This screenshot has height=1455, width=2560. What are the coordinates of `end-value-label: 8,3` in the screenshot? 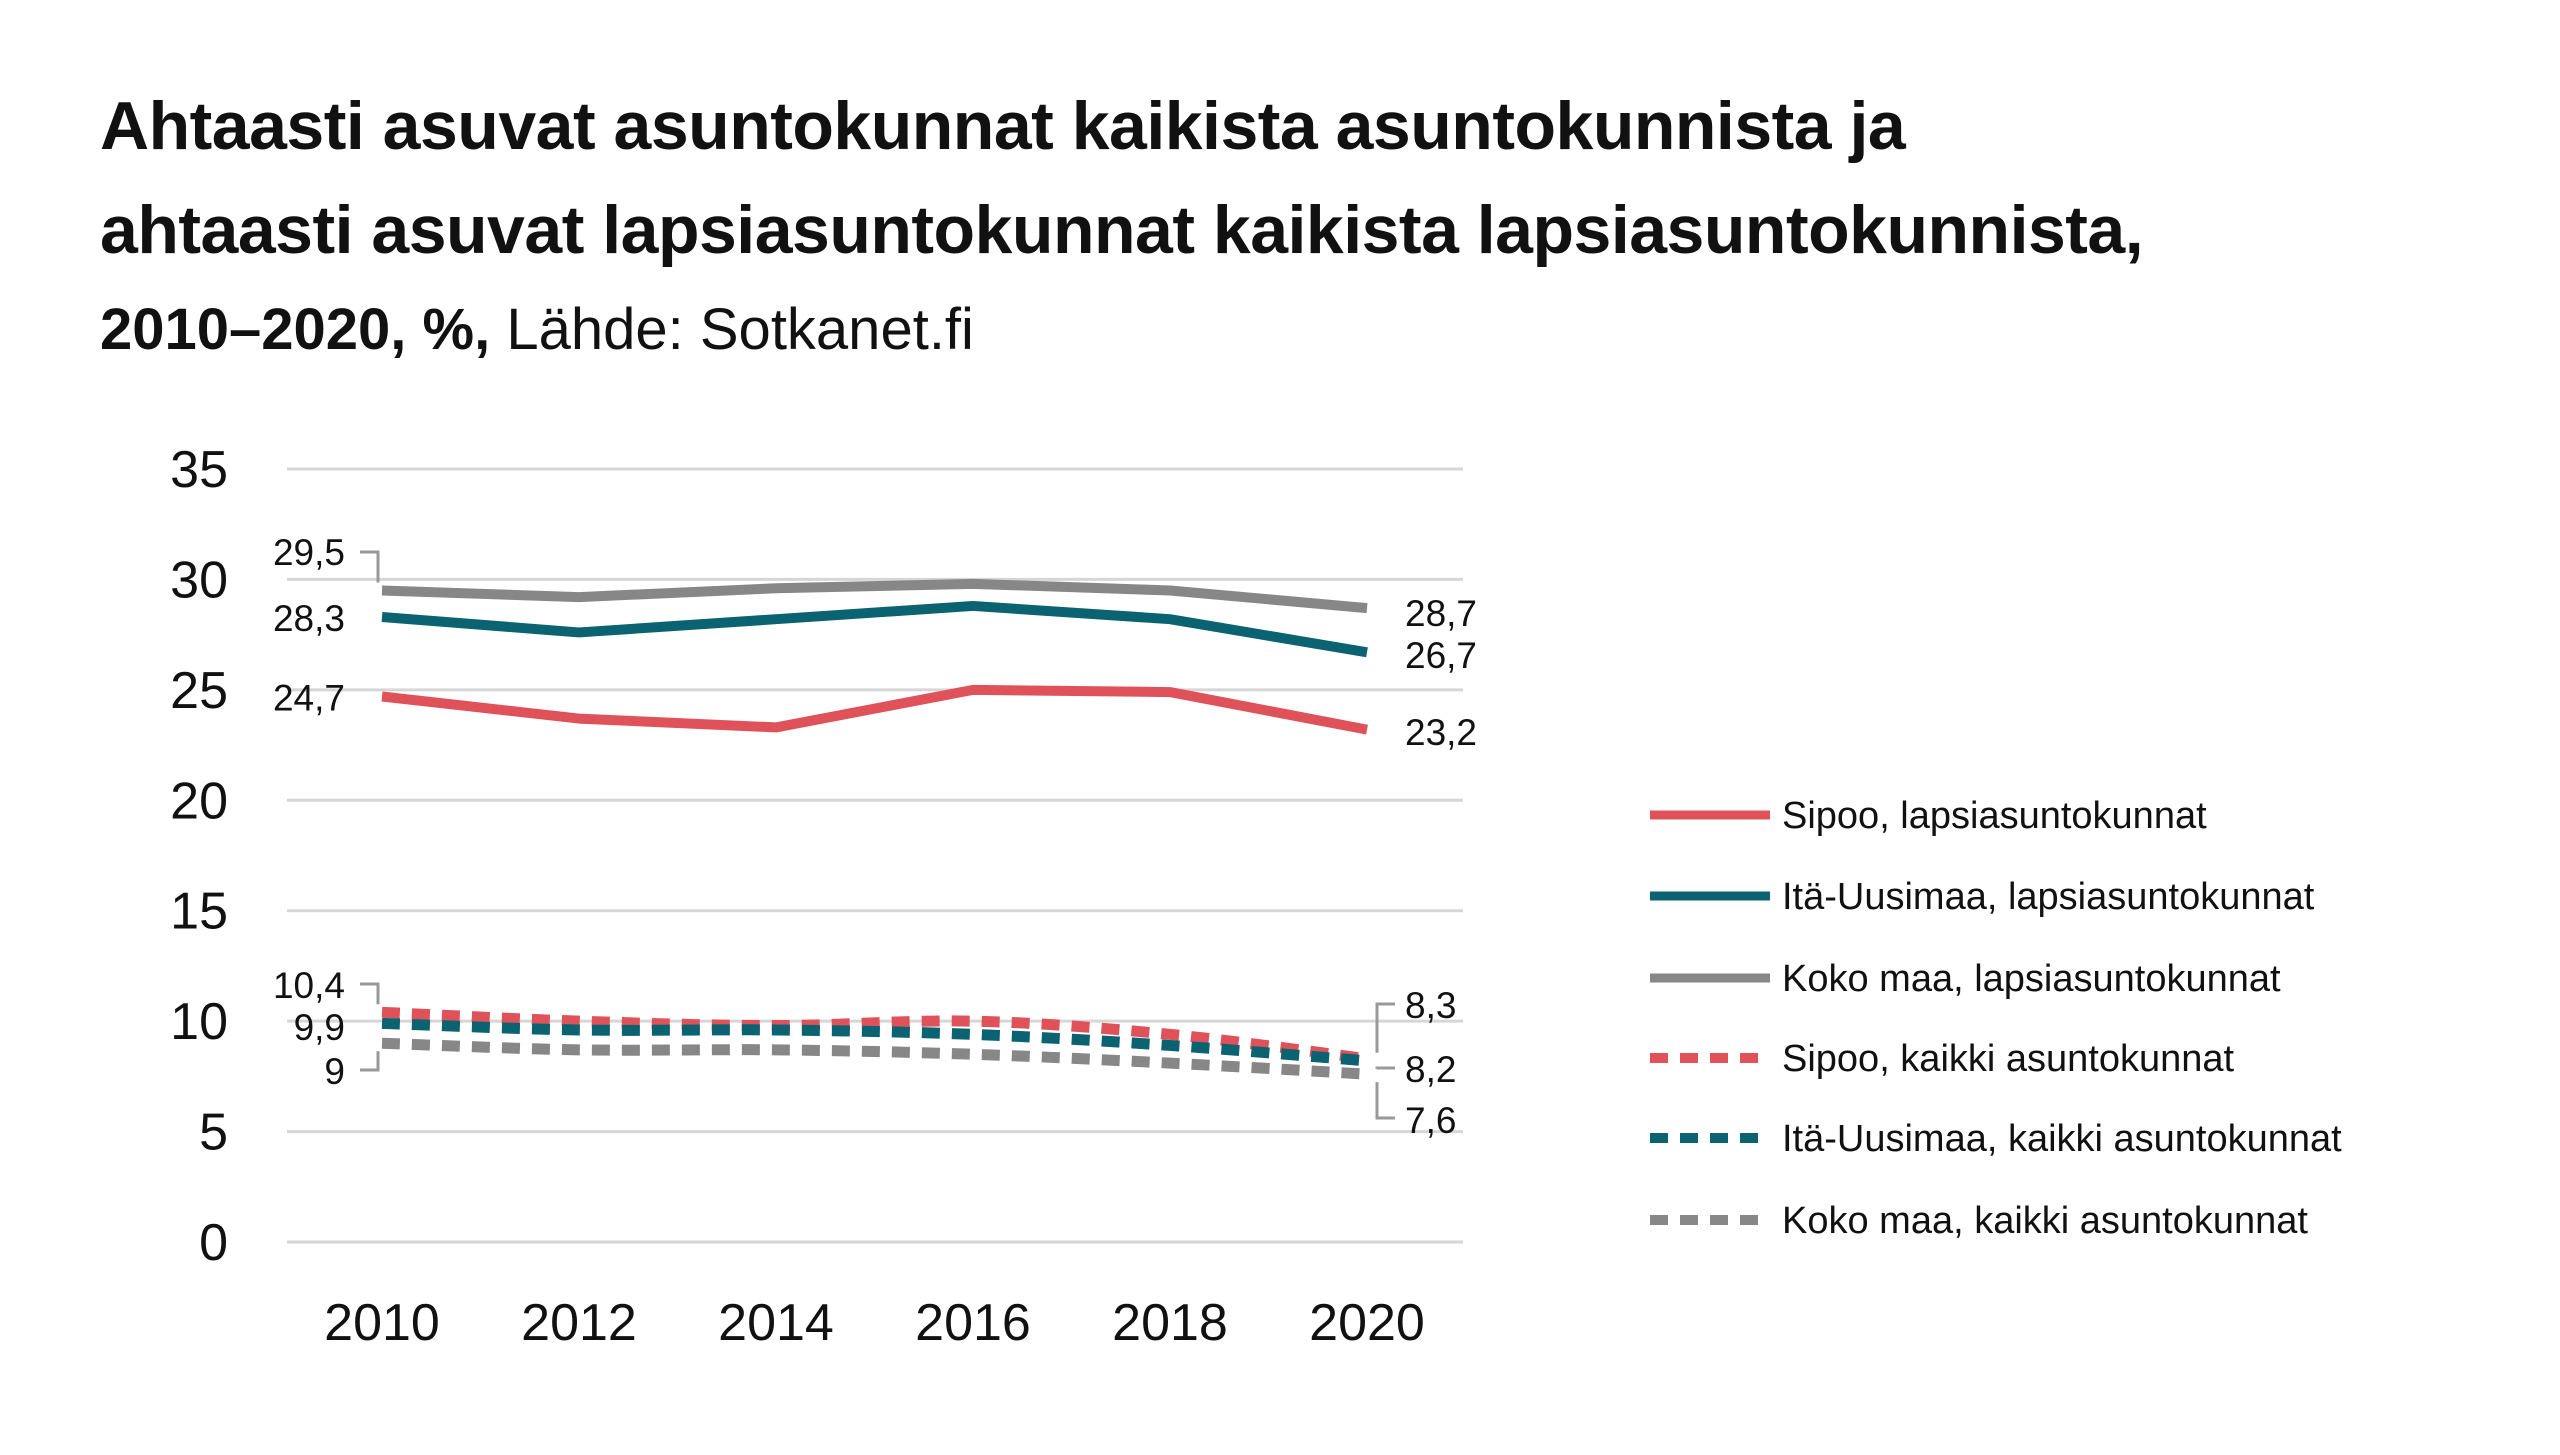 It's located at (1430, 1005).